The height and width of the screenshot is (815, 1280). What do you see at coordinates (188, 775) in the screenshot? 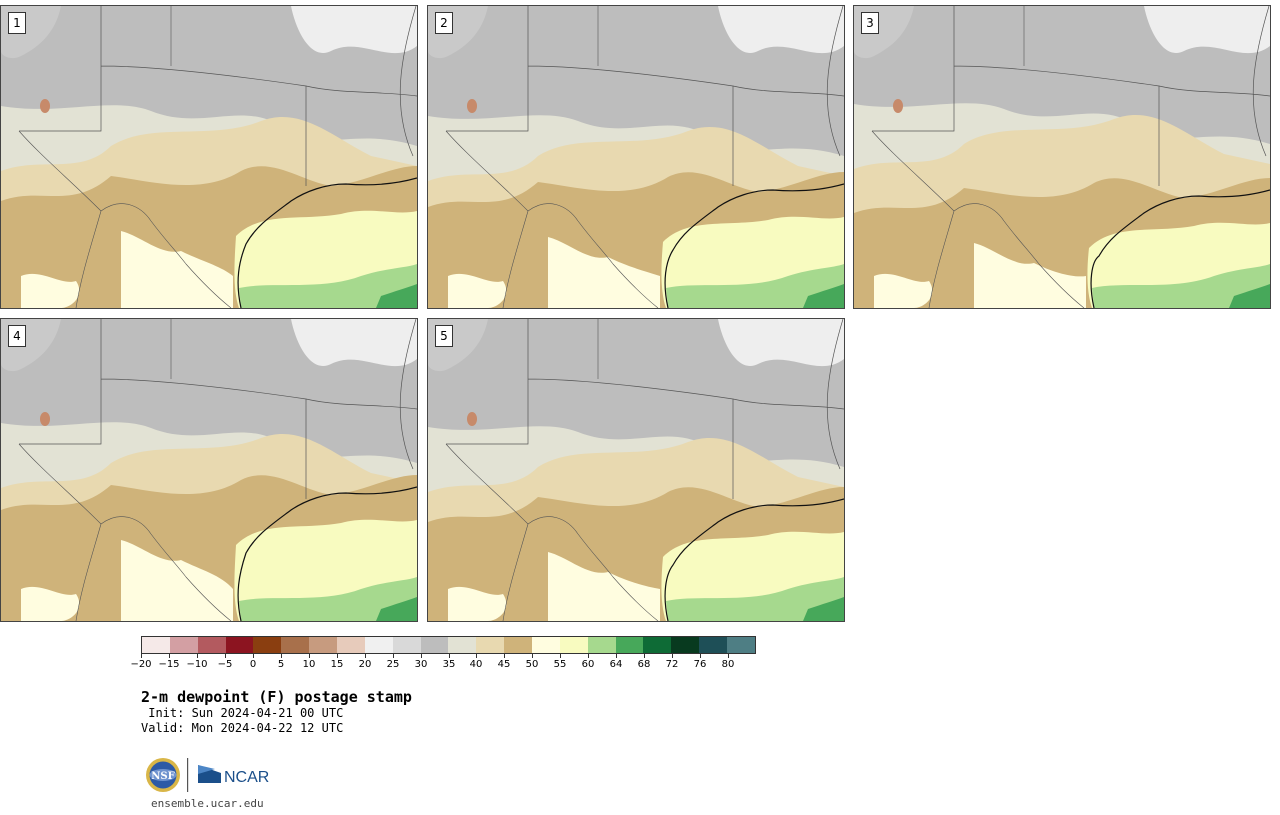
I see `logo-divider` at bounding box center [188, 775].